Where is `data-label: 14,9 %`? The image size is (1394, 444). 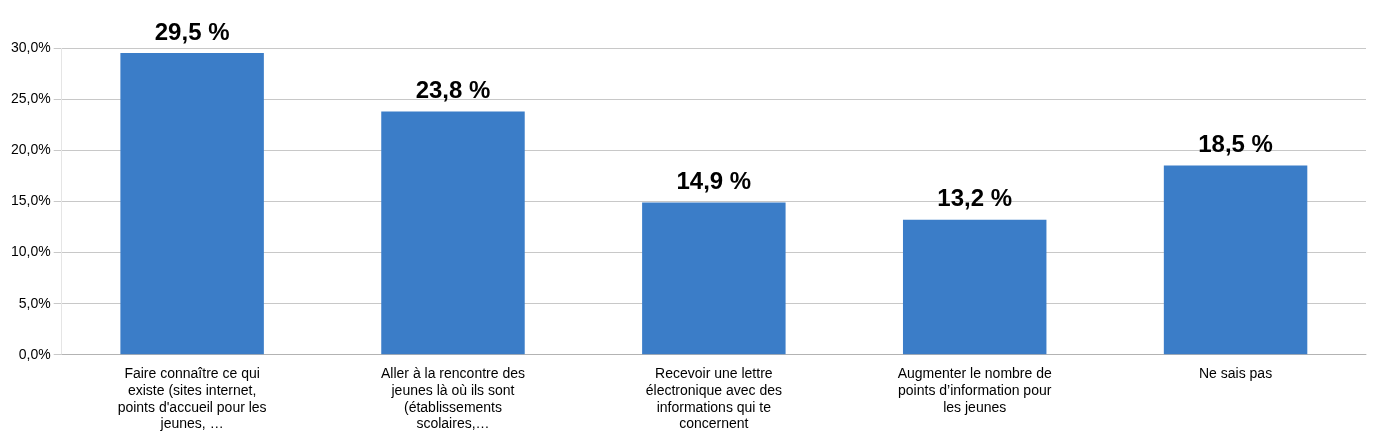 data-label: 14,9 % is located at coordinates (714, 181).